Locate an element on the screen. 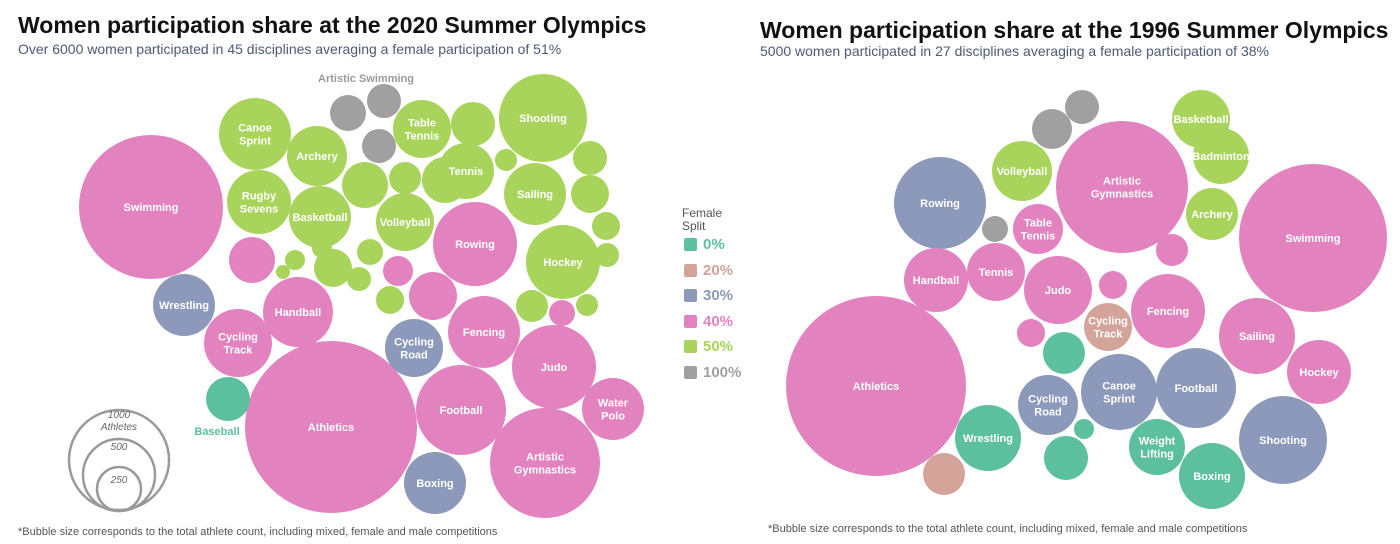 The width and height of the screenshot is (1400, 544). bubble-label-athletics: Athletics is located at coordinates (331, 428).